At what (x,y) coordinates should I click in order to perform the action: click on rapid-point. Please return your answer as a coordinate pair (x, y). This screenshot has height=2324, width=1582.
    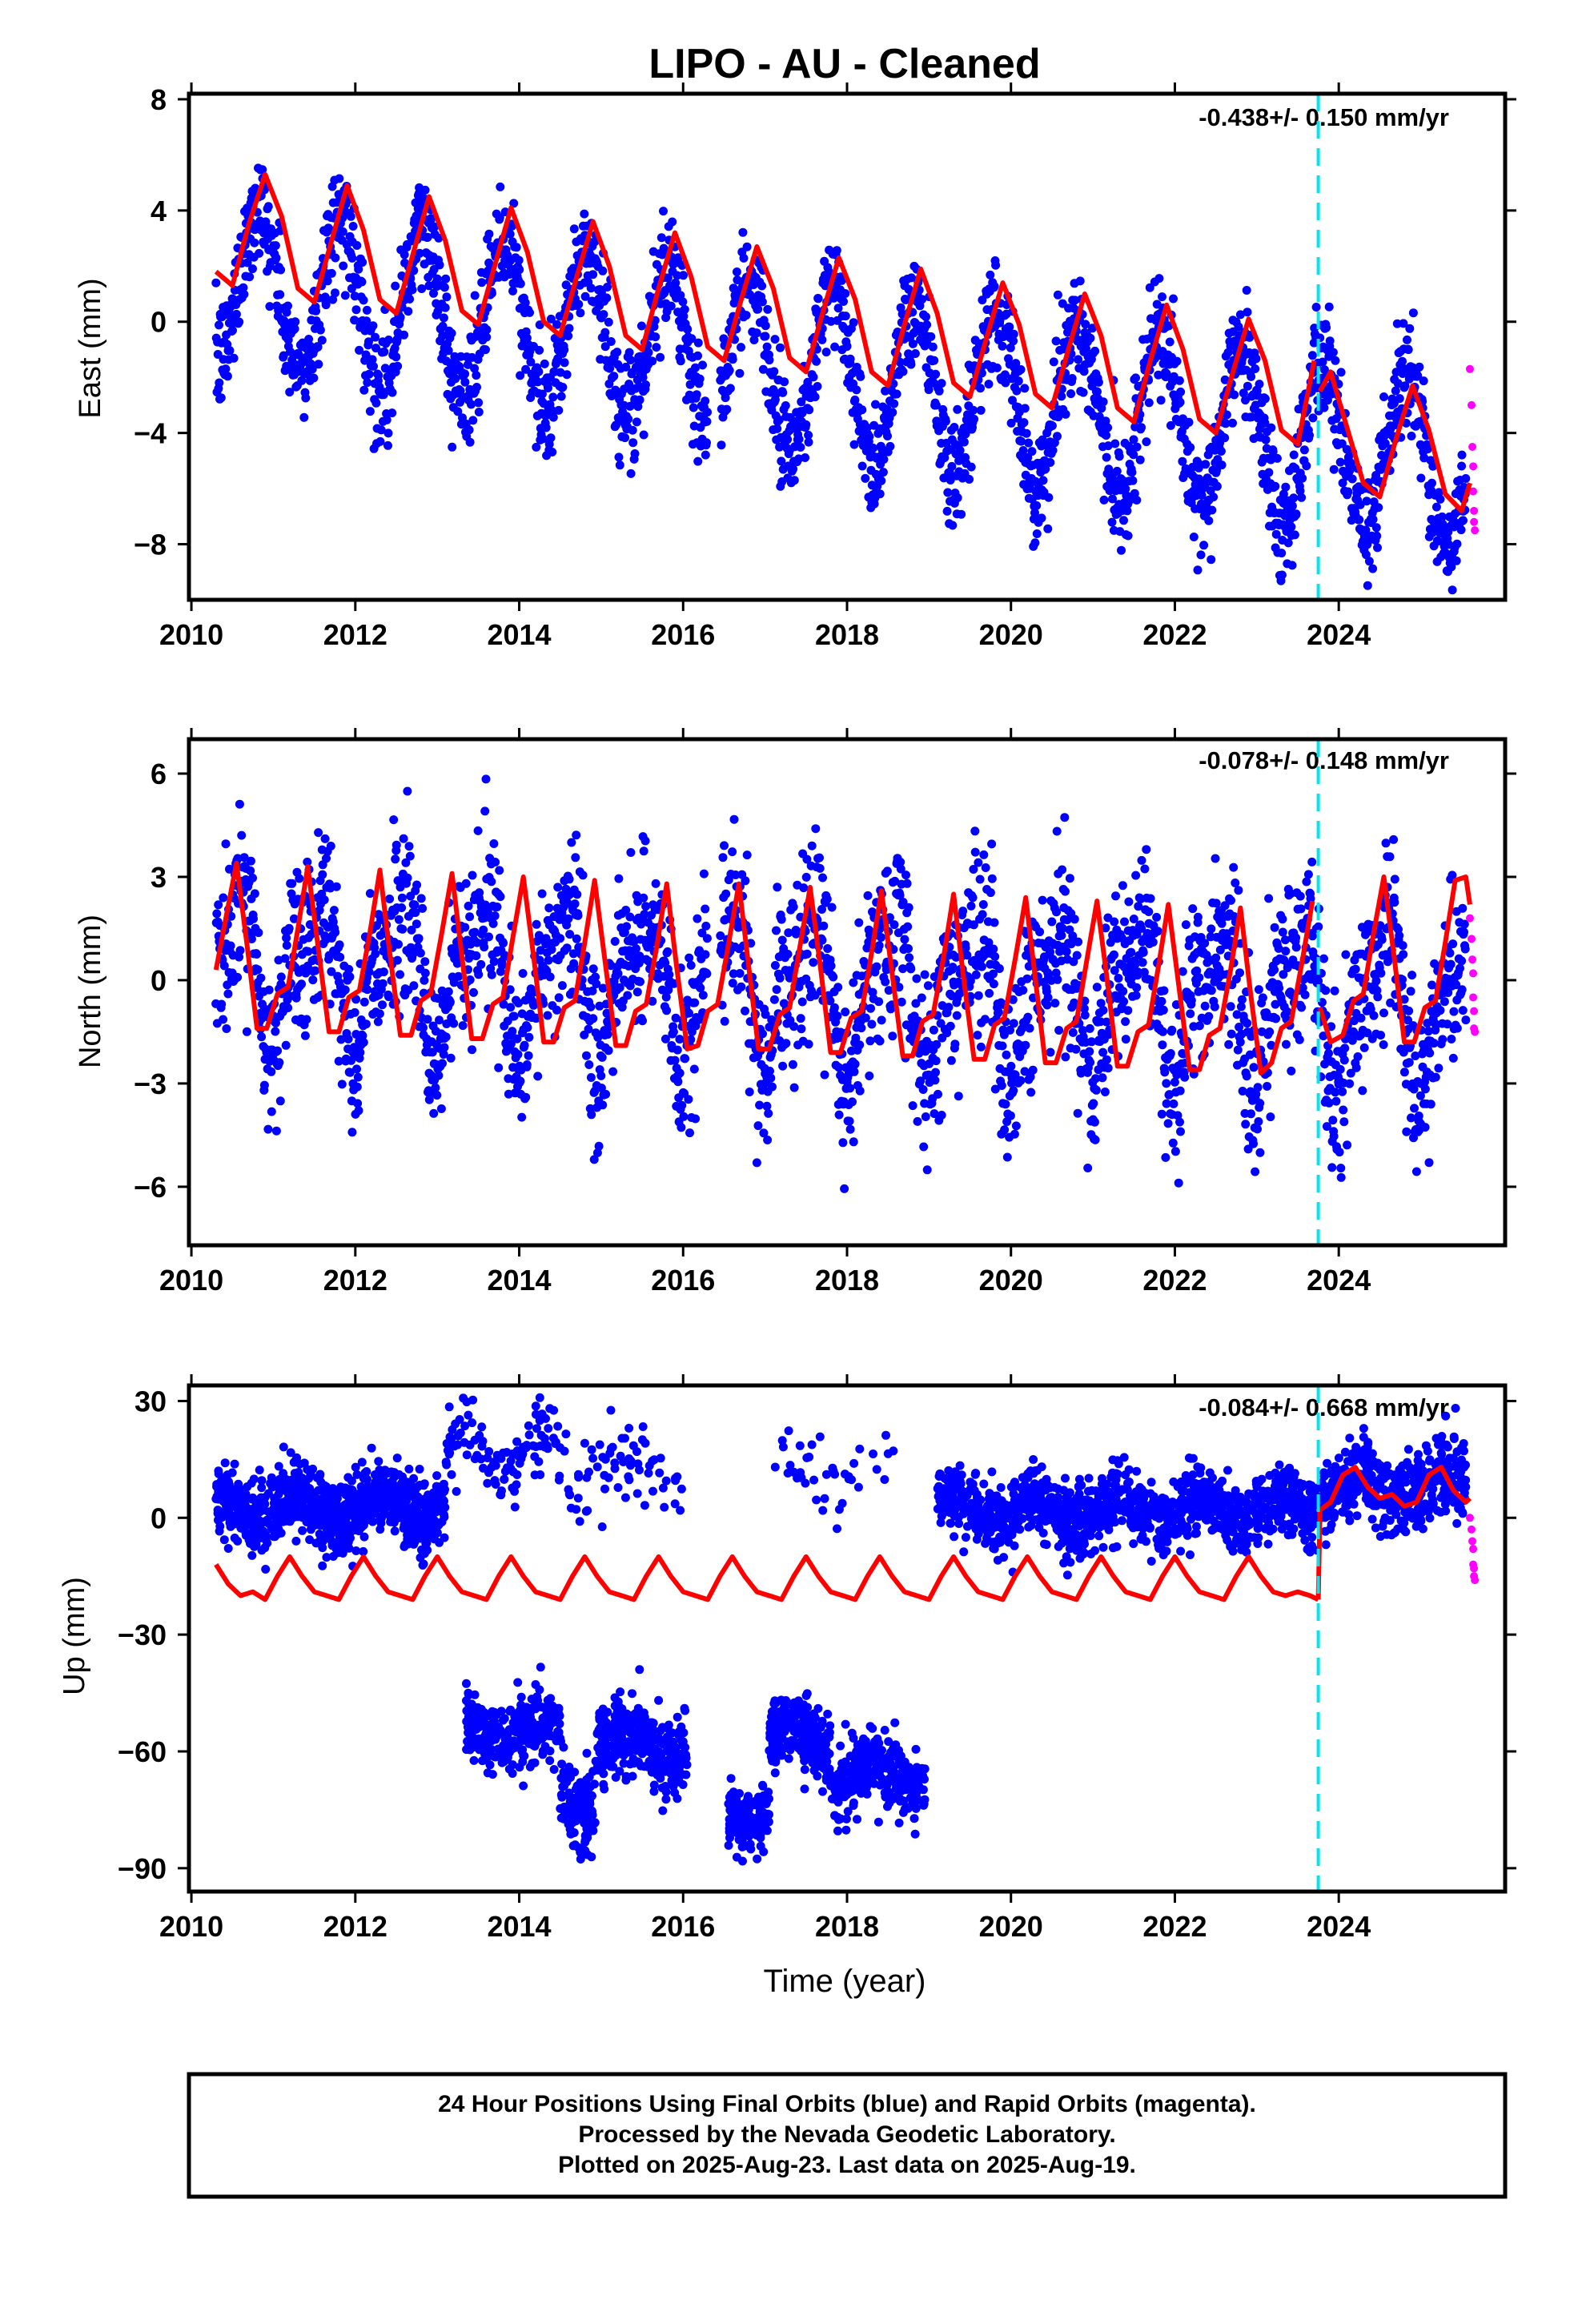
    Looking at the image, I should click on (1472, 447).